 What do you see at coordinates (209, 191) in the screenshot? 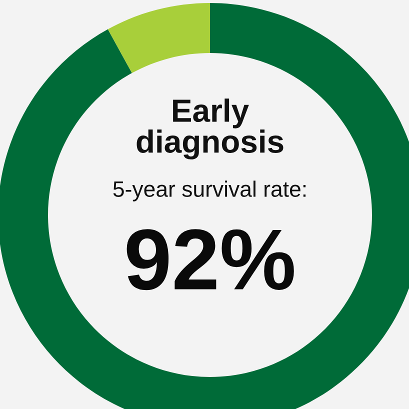
I see `text: 5-year survival rate:` at bounding box center [209, 191].